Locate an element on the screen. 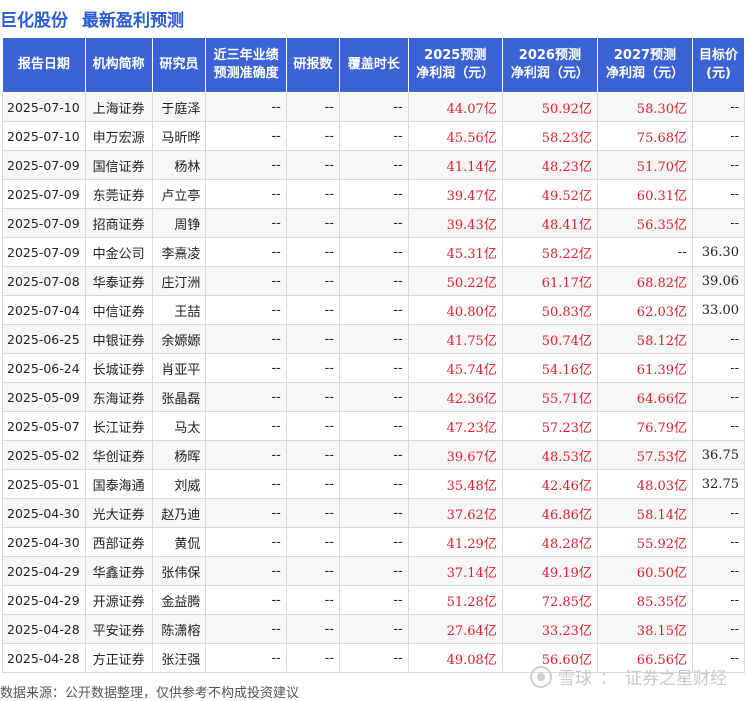 The width and height of the screenshot is (745, 701). cell-date: 2025-04-29 is located at coordinates (44, 600).